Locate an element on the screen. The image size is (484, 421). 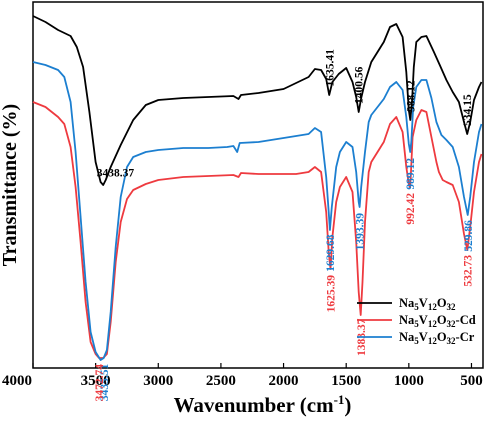
x-tick-label: 1000 is located at coordinates (409, 381).